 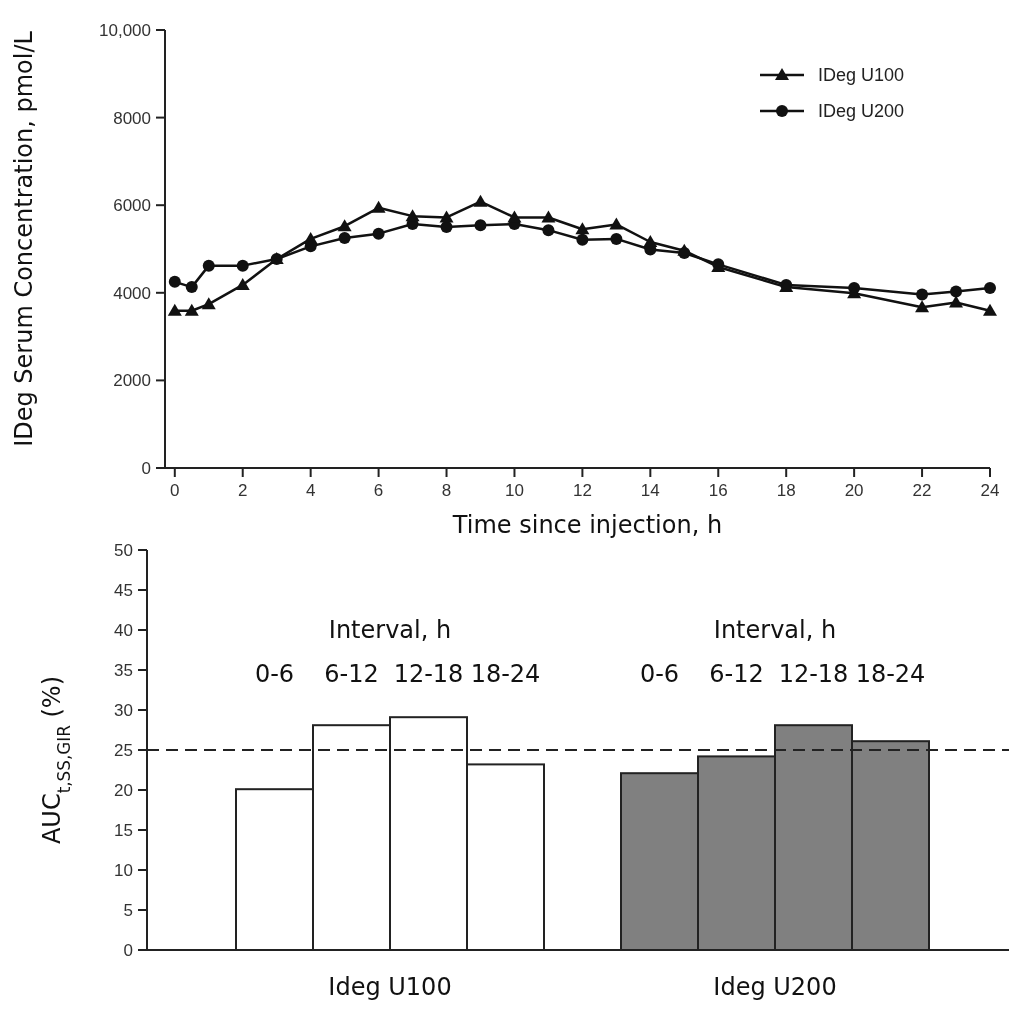 I want to click on x-tick-label: 8, so click(x=446, y=490).